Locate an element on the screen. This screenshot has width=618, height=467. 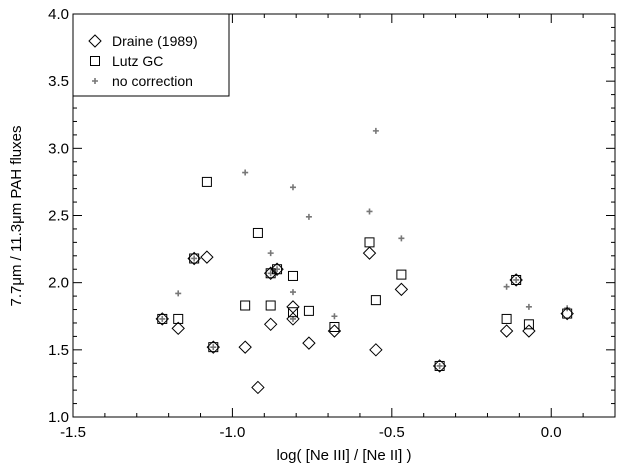
legend-marker-lutz is located at coordinates (95, 61).